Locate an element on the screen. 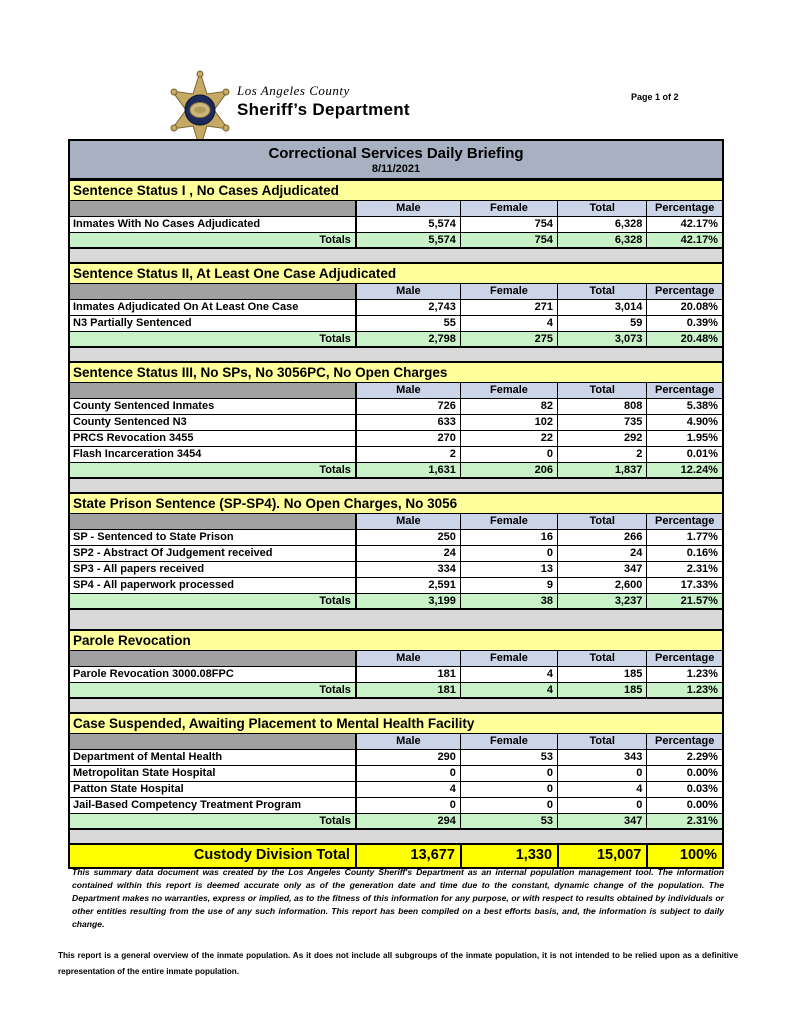 The height and width of the screenshot is (1024, 791). totals-row: Totals 2,798 275 3,073 20.48% is located at coordinates (396, 340).